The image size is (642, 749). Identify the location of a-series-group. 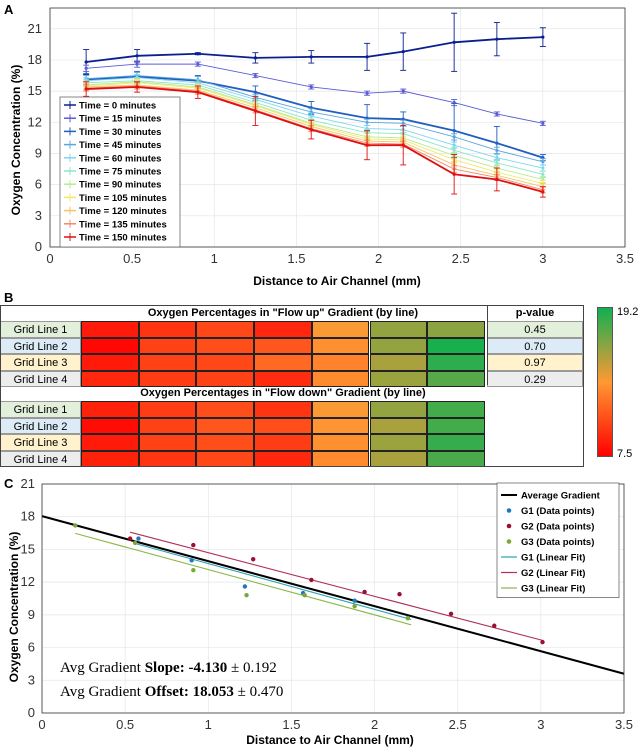
(314, 139).